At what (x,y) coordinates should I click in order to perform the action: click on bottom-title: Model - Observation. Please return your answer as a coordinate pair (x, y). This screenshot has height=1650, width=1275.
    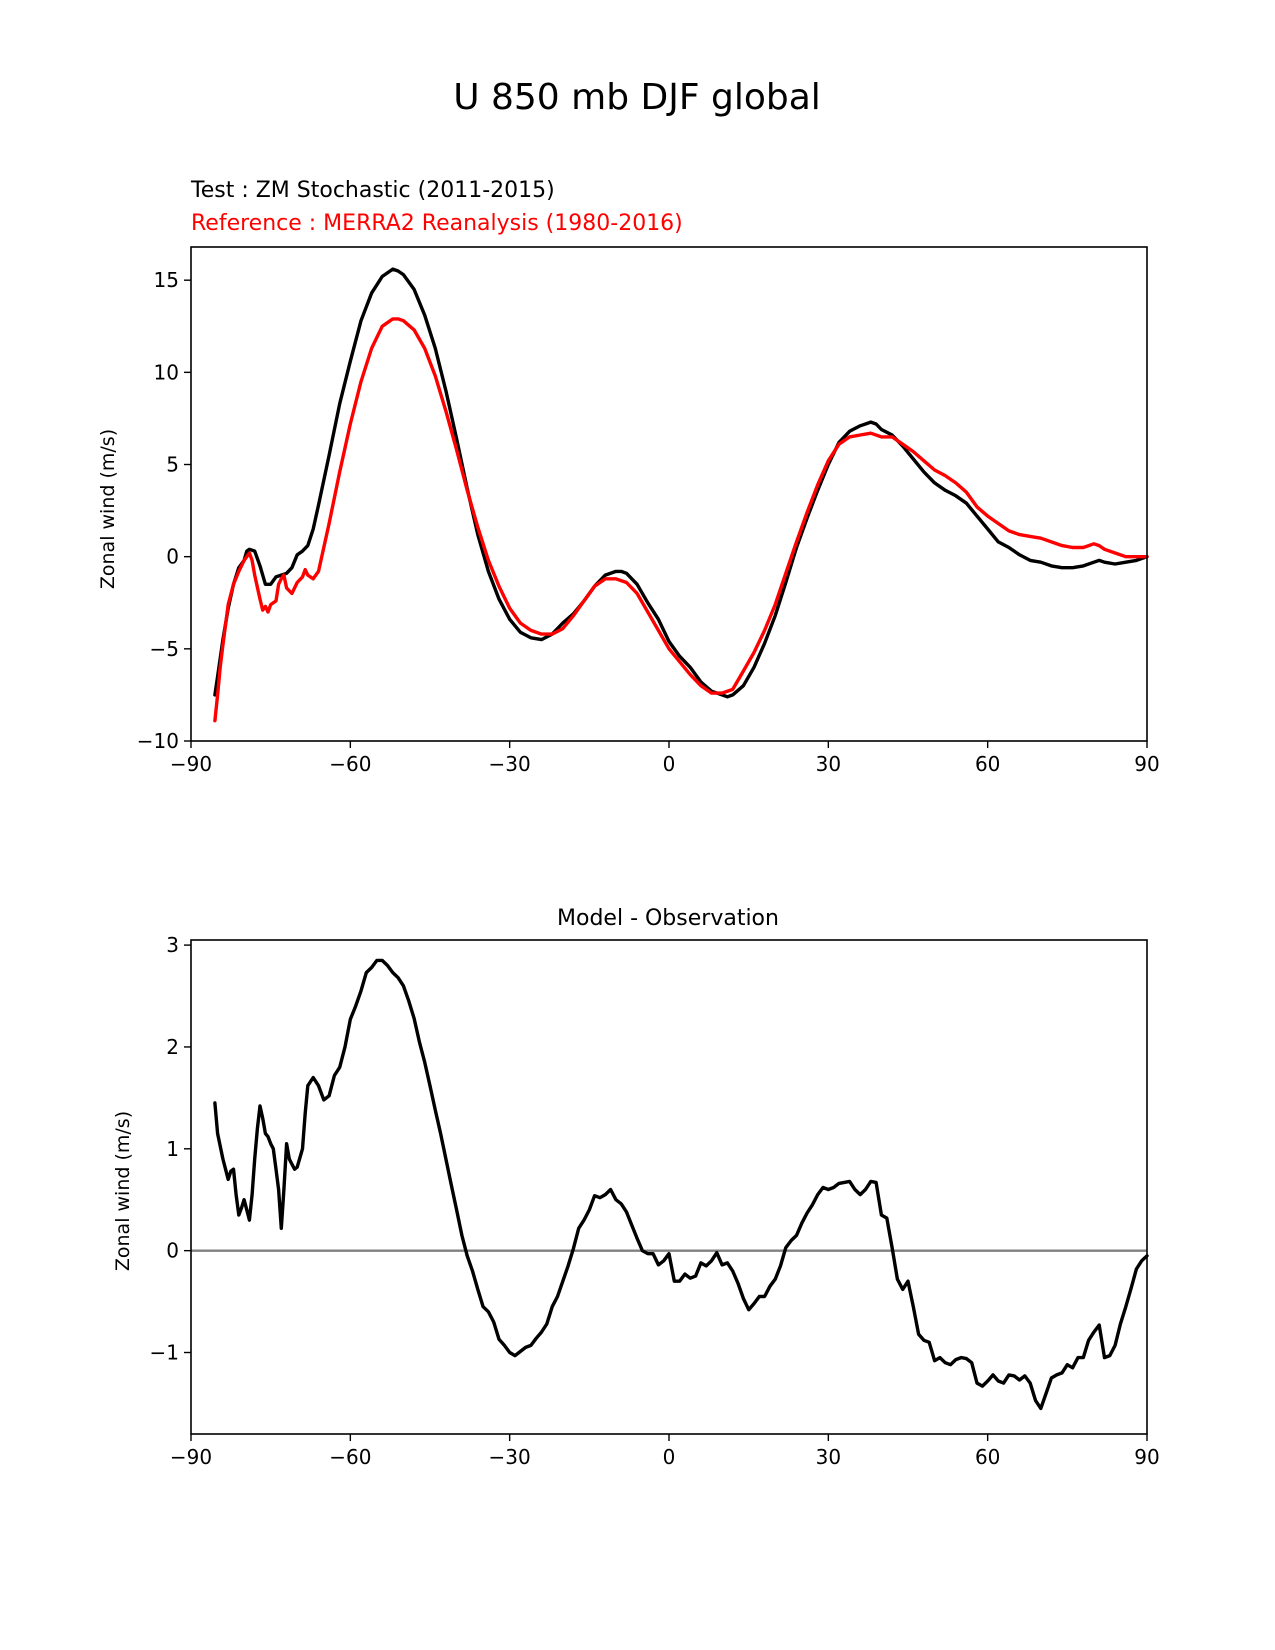
    Looking at the image, I should click on (668, 918).